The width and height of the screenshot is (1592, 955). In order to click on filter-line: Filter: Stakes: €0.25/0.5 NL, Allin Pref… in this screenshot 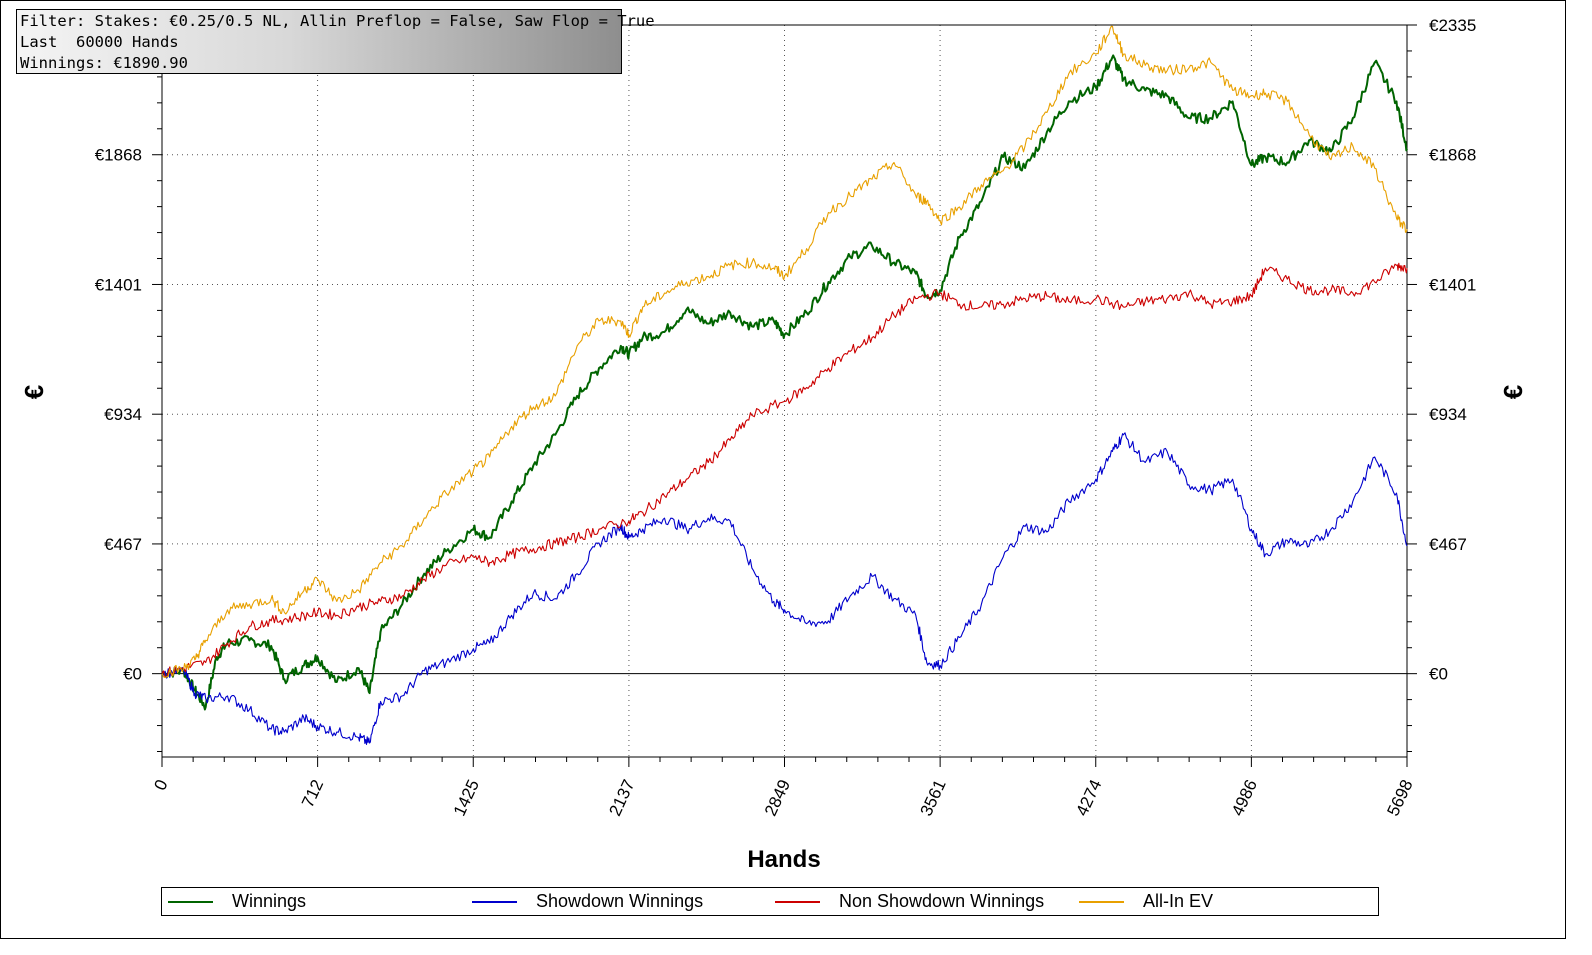, I will do `click(337, 21)`.